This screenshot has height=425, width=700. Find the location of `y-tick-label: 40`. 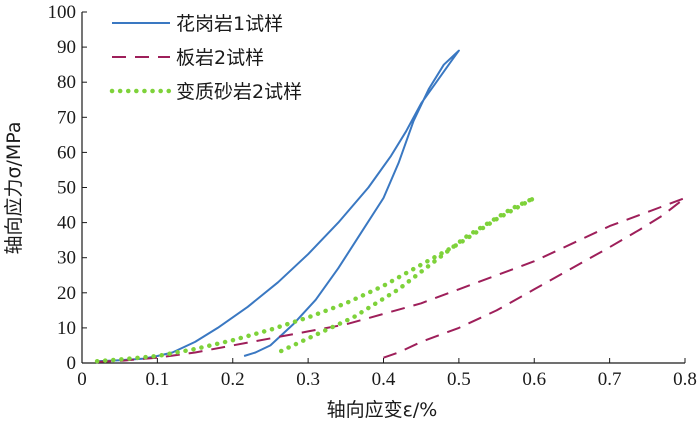

y-tick-label: 40 is located at coordinates (66, 223).